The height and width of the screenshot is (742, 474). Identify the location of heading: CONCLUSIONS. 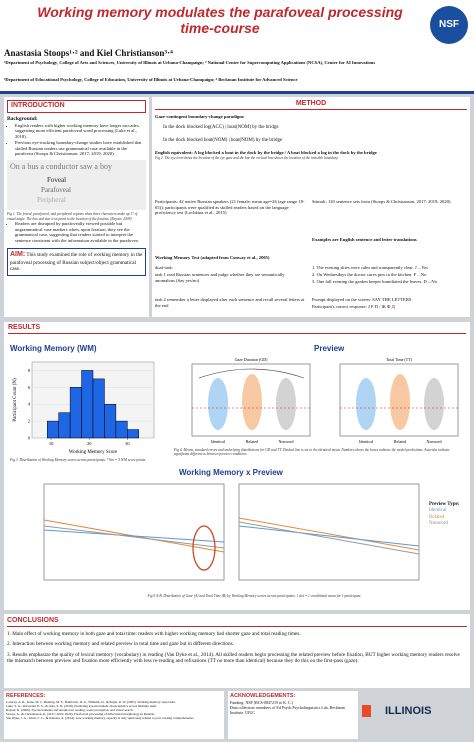
(237, 622).